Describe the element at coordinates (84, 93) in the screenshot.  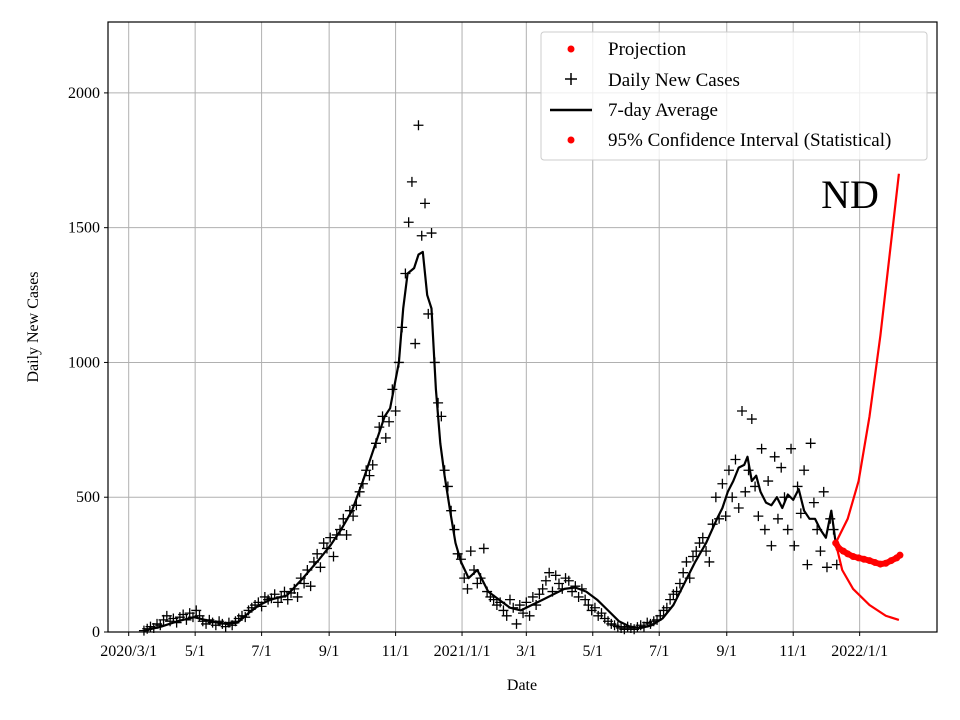
I see `y-tick-label: 2000` at that location.